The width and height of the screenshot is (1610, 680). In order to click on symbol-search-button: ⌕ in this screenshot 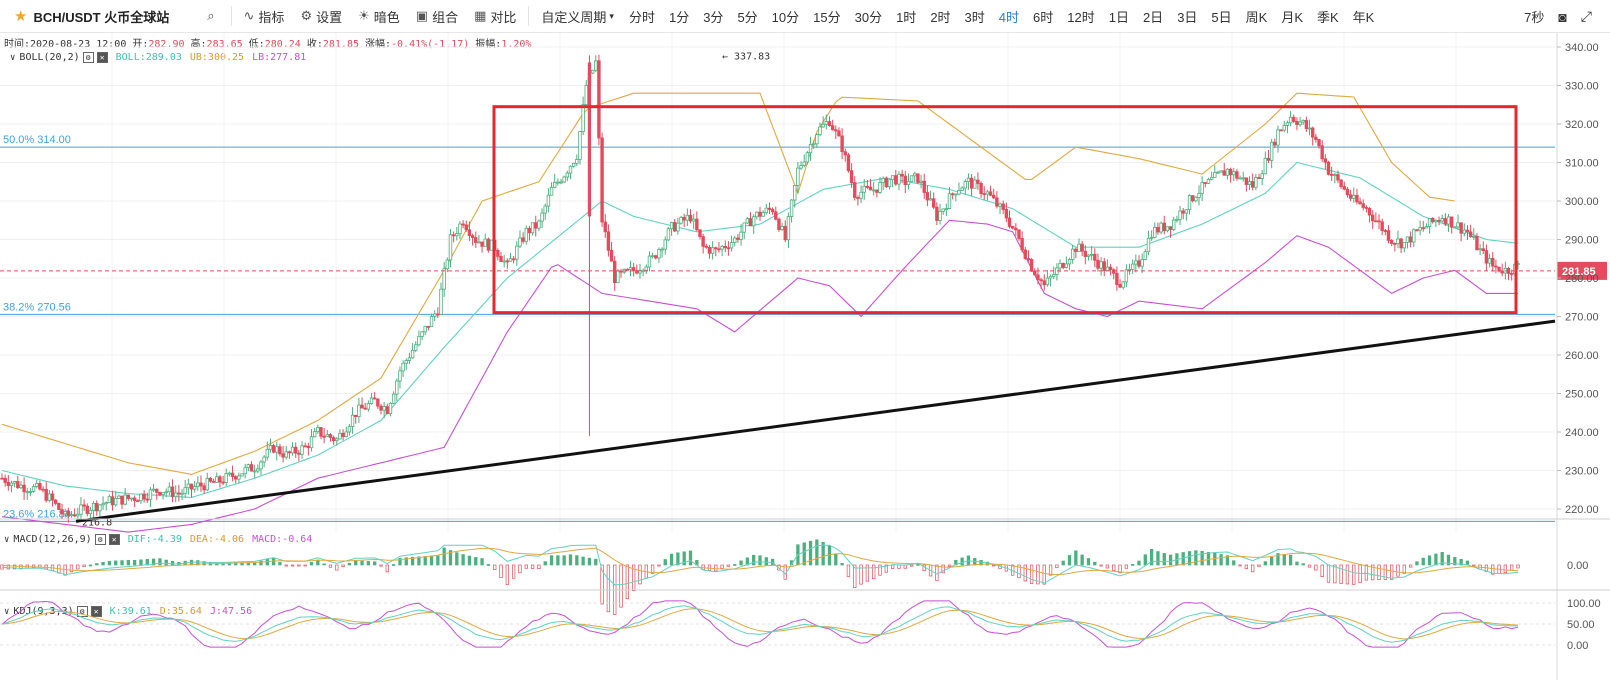, I will do `click(212, 16)`.